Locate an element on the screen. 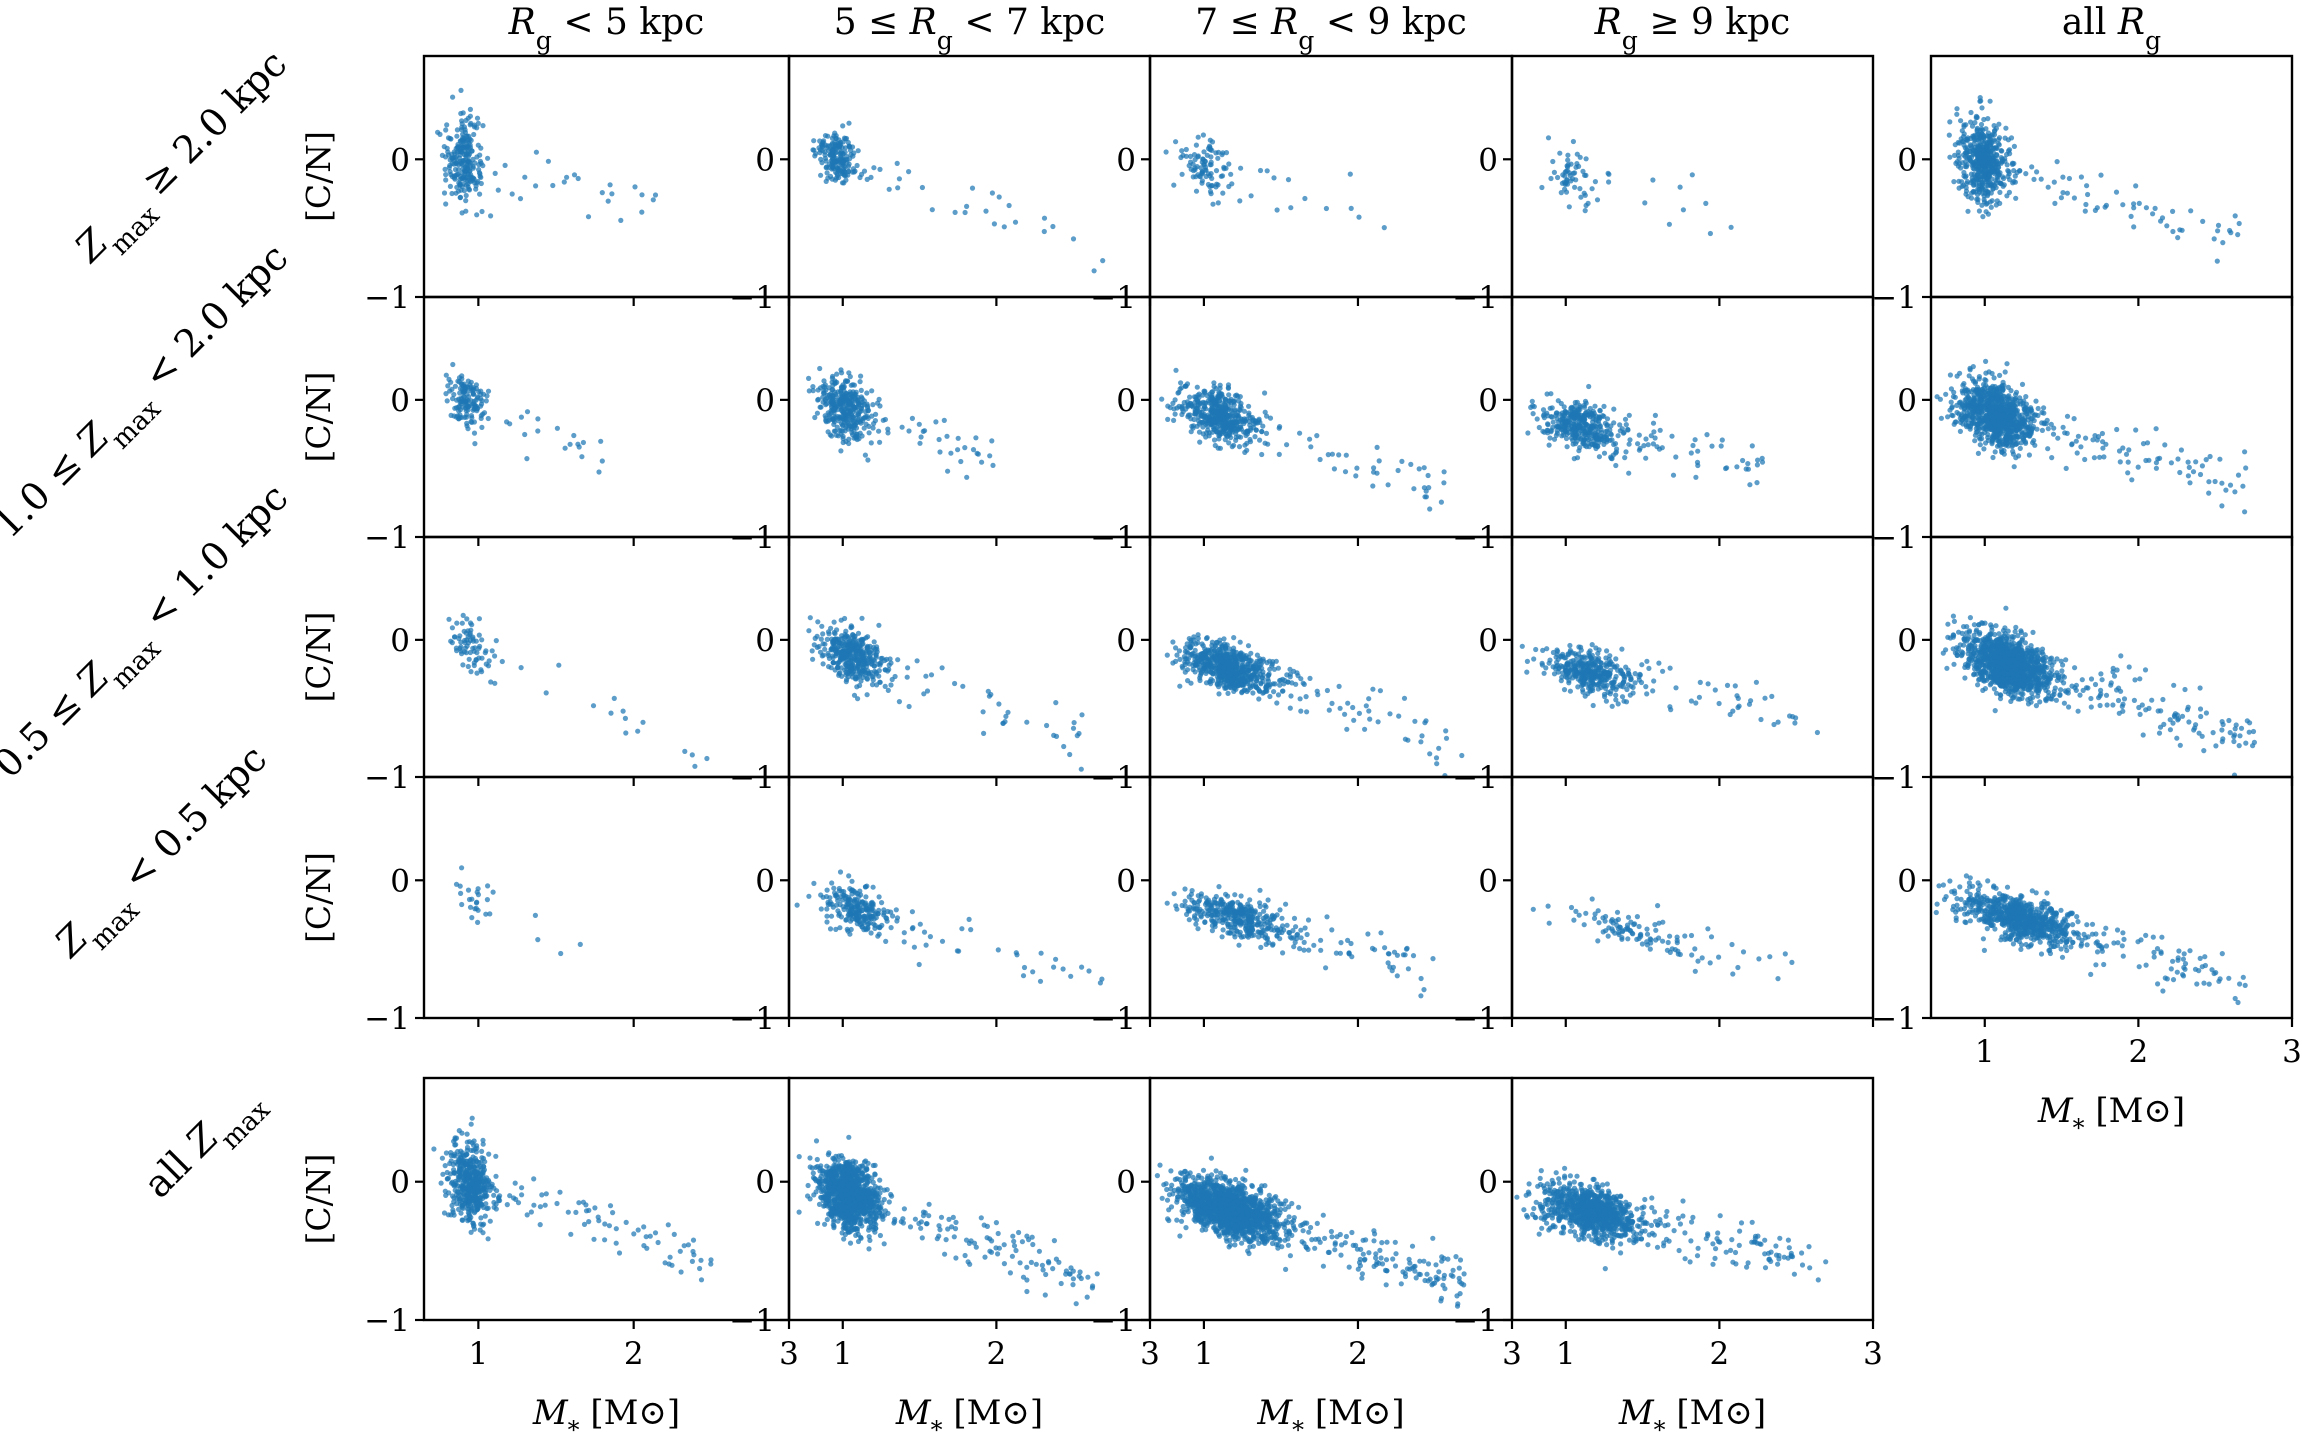  panel-2-2-points is located at coordinates (1314, 705).